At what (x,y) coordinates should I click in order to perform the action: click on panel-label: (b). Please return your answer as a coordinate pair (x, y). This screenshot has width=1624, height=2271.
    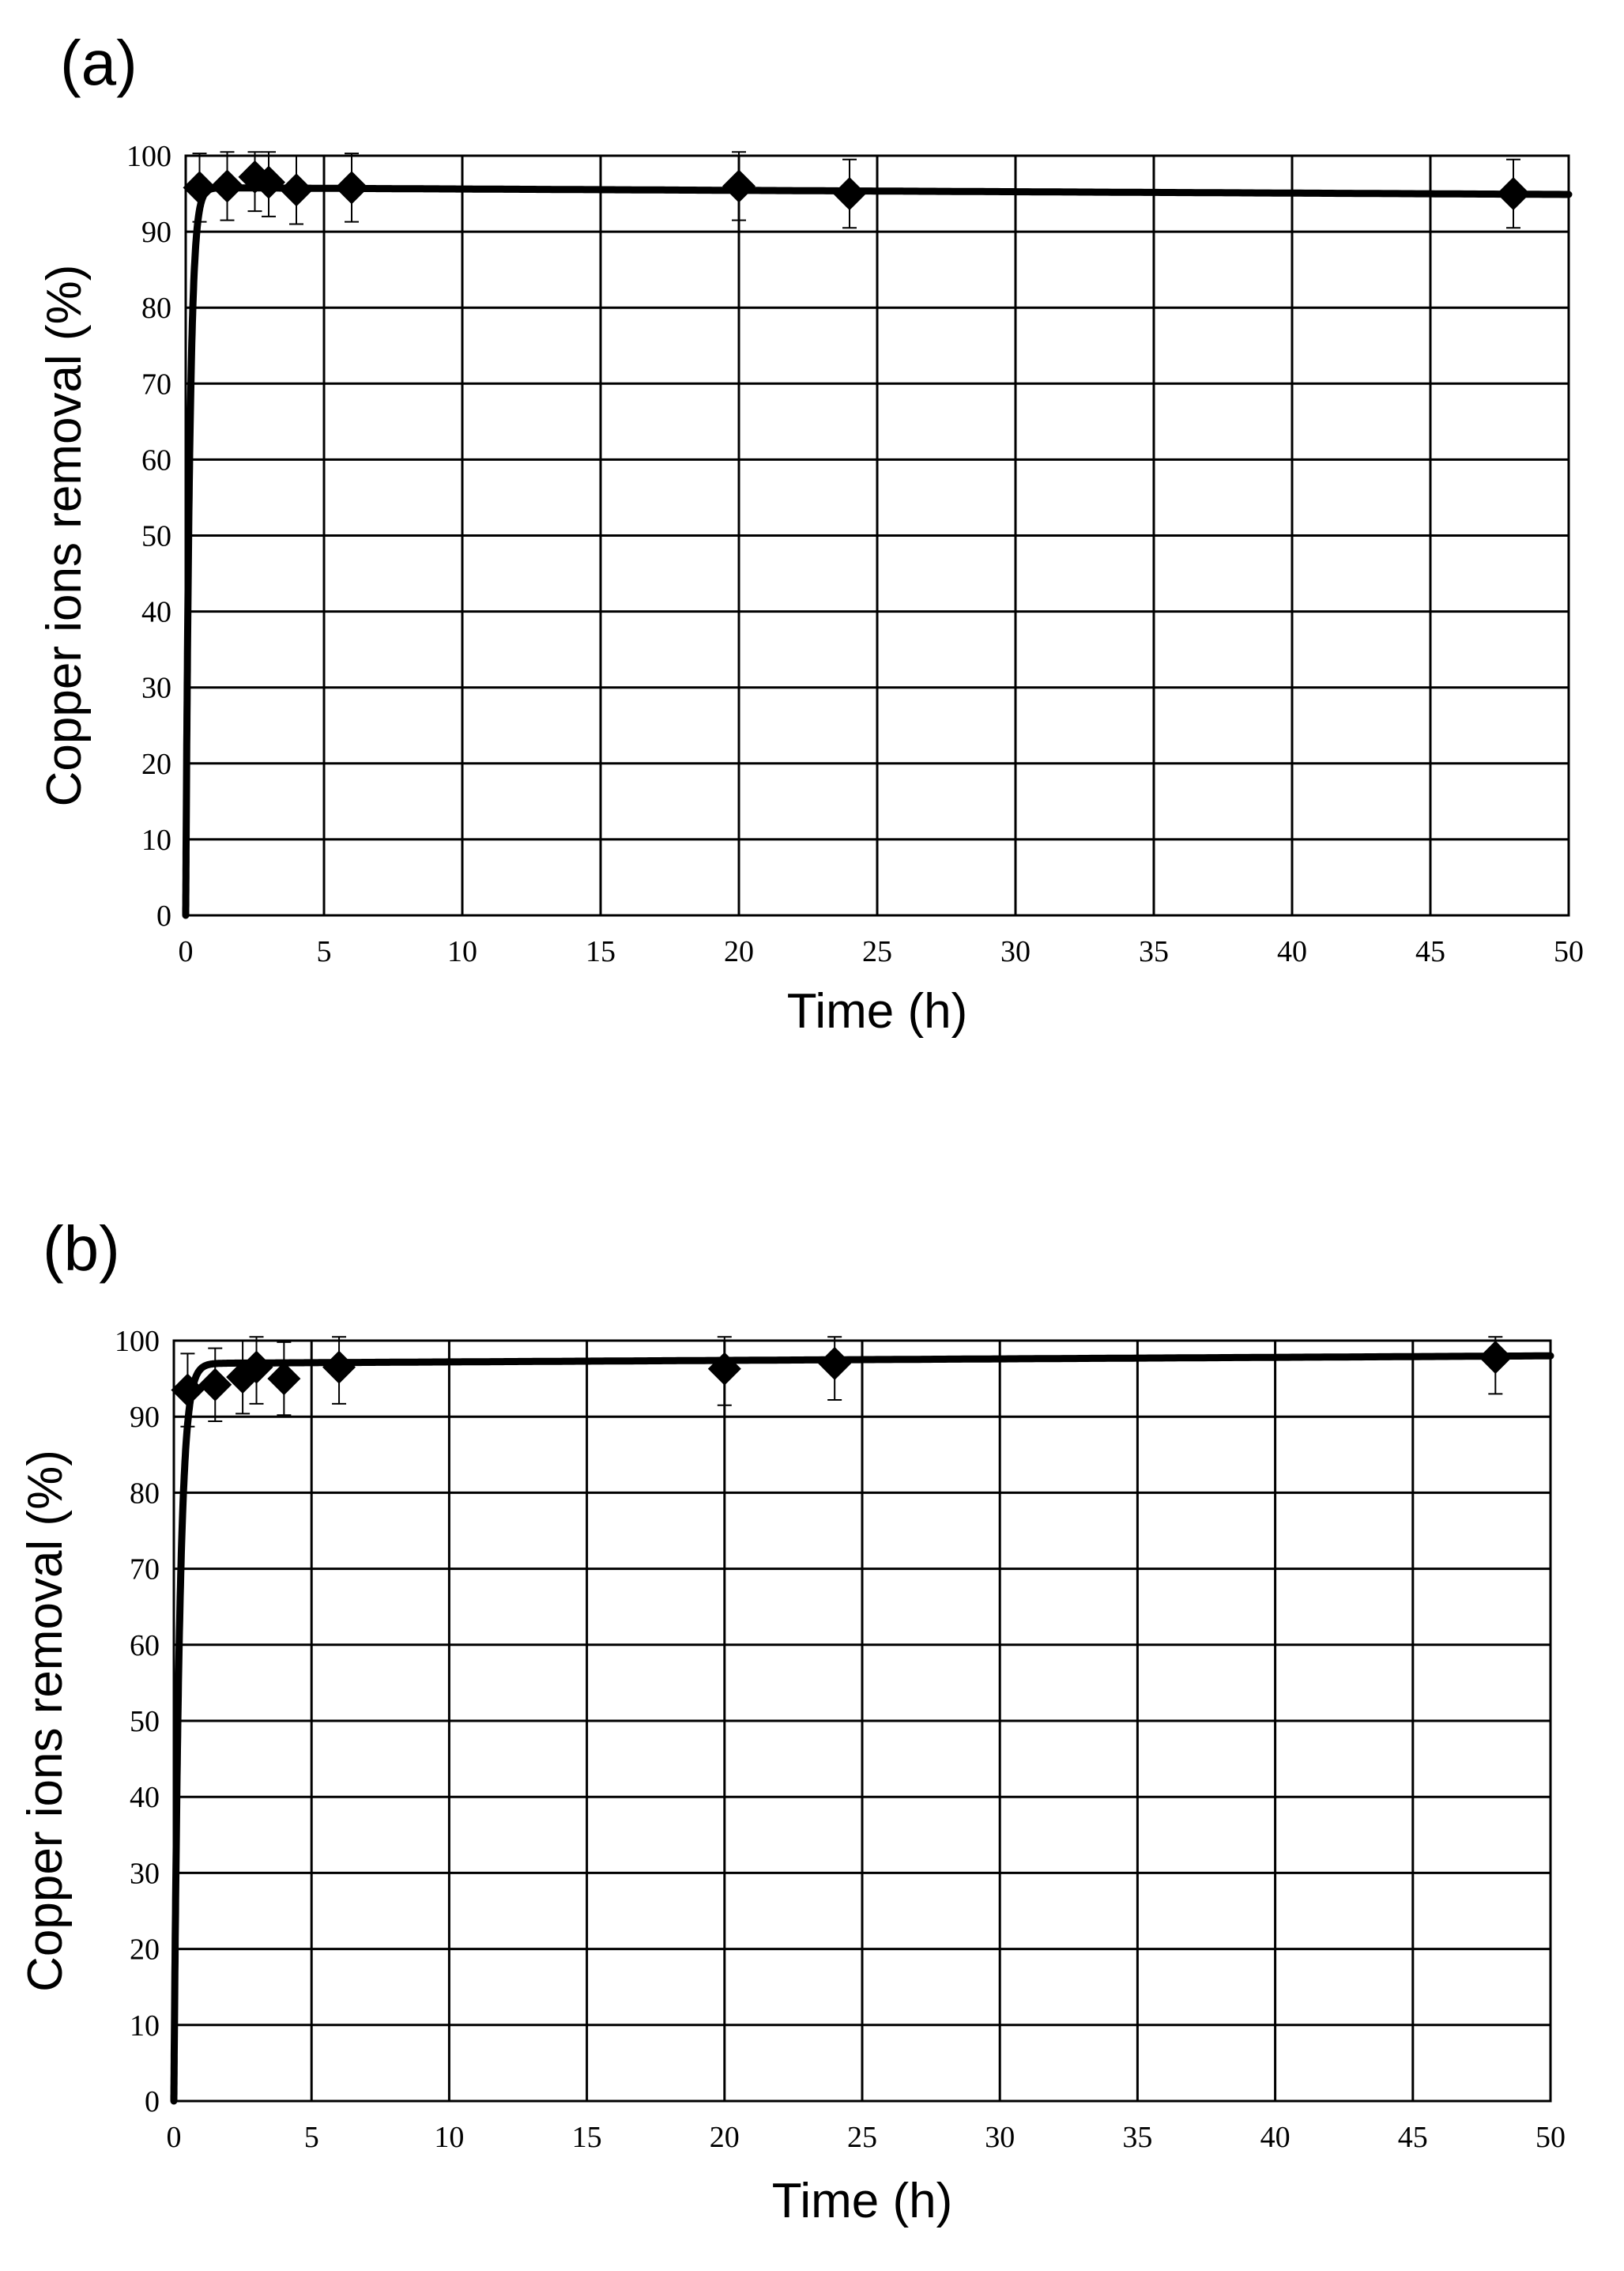
    Looking at the image, I should click on (81, 1249).